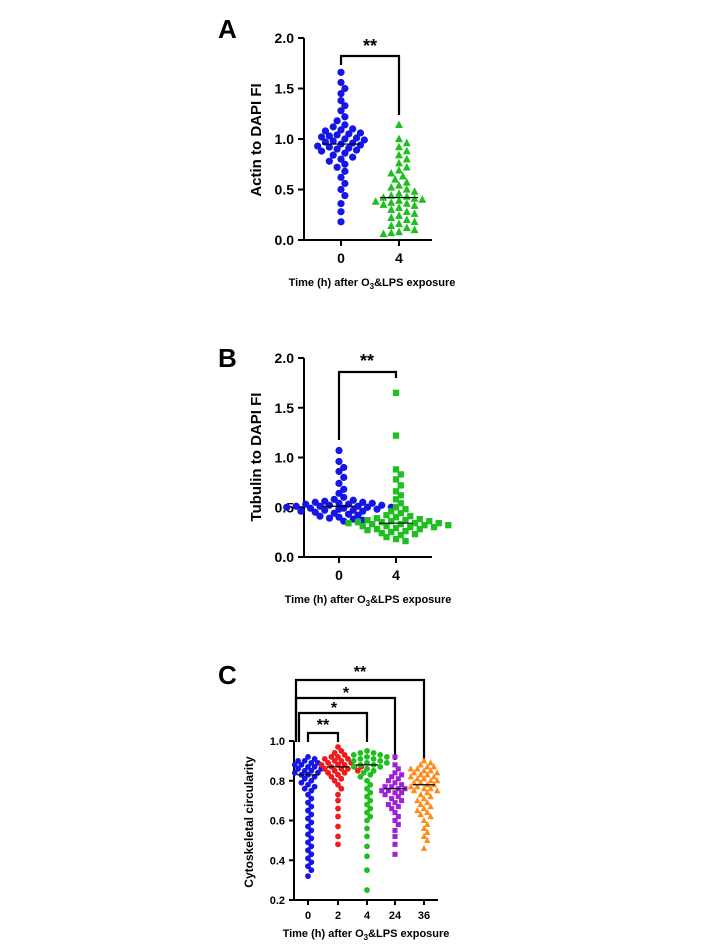 The image size is (702, 952). Describe the element at coordinates (285, 458) in the screenshot. I see `panel-b-ytick: 1.0` at that location.